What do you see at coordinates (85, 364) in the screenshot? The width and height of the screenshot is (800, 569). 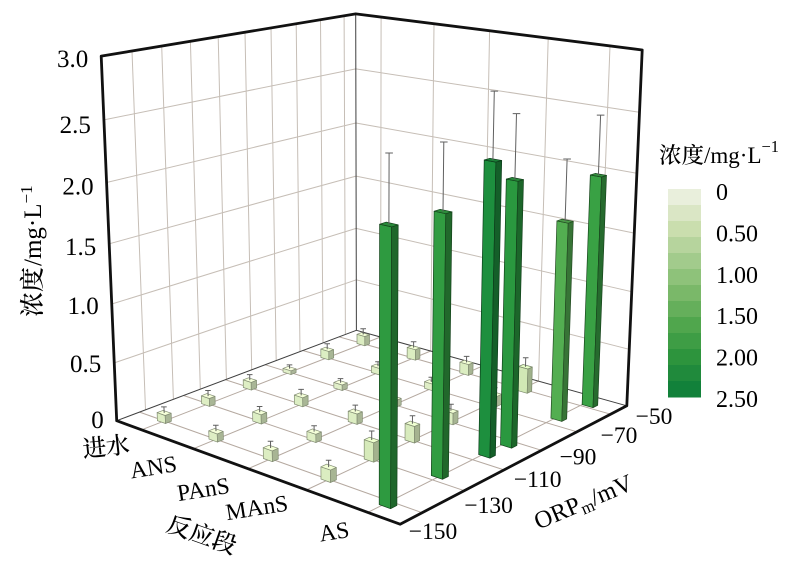 I see `svg-text: 0.5` at bounding box center [85, 364].